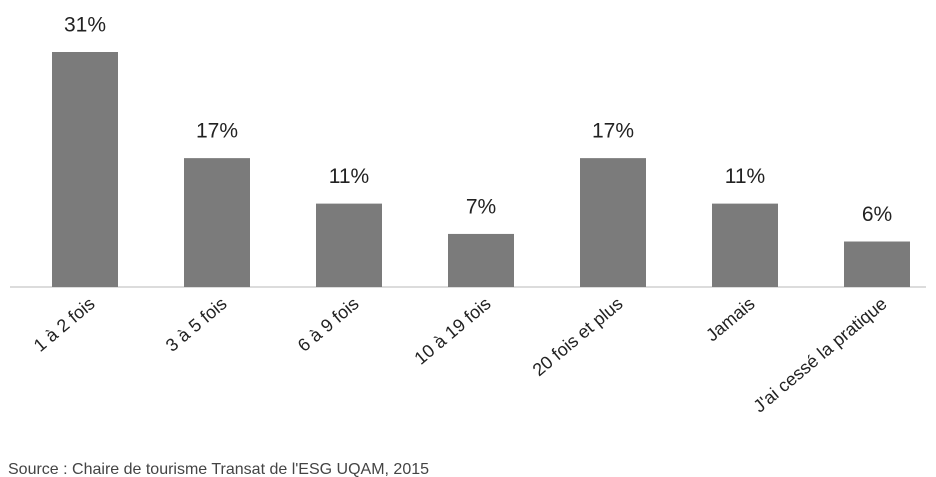  Describe the element at coordinates (877, 214) in the screenshot. I see `value-label: 6%` at that location.